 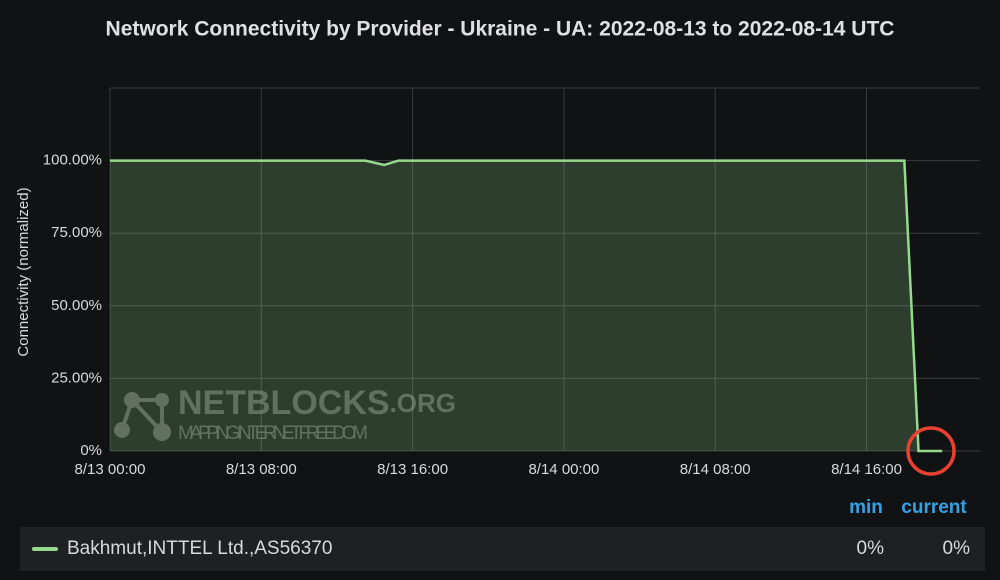 What do you see at coordinates (23, 271) in the screenshot?
I see `y-axis-label: Connectivity (normalized)` at bounding box center [23, 271].